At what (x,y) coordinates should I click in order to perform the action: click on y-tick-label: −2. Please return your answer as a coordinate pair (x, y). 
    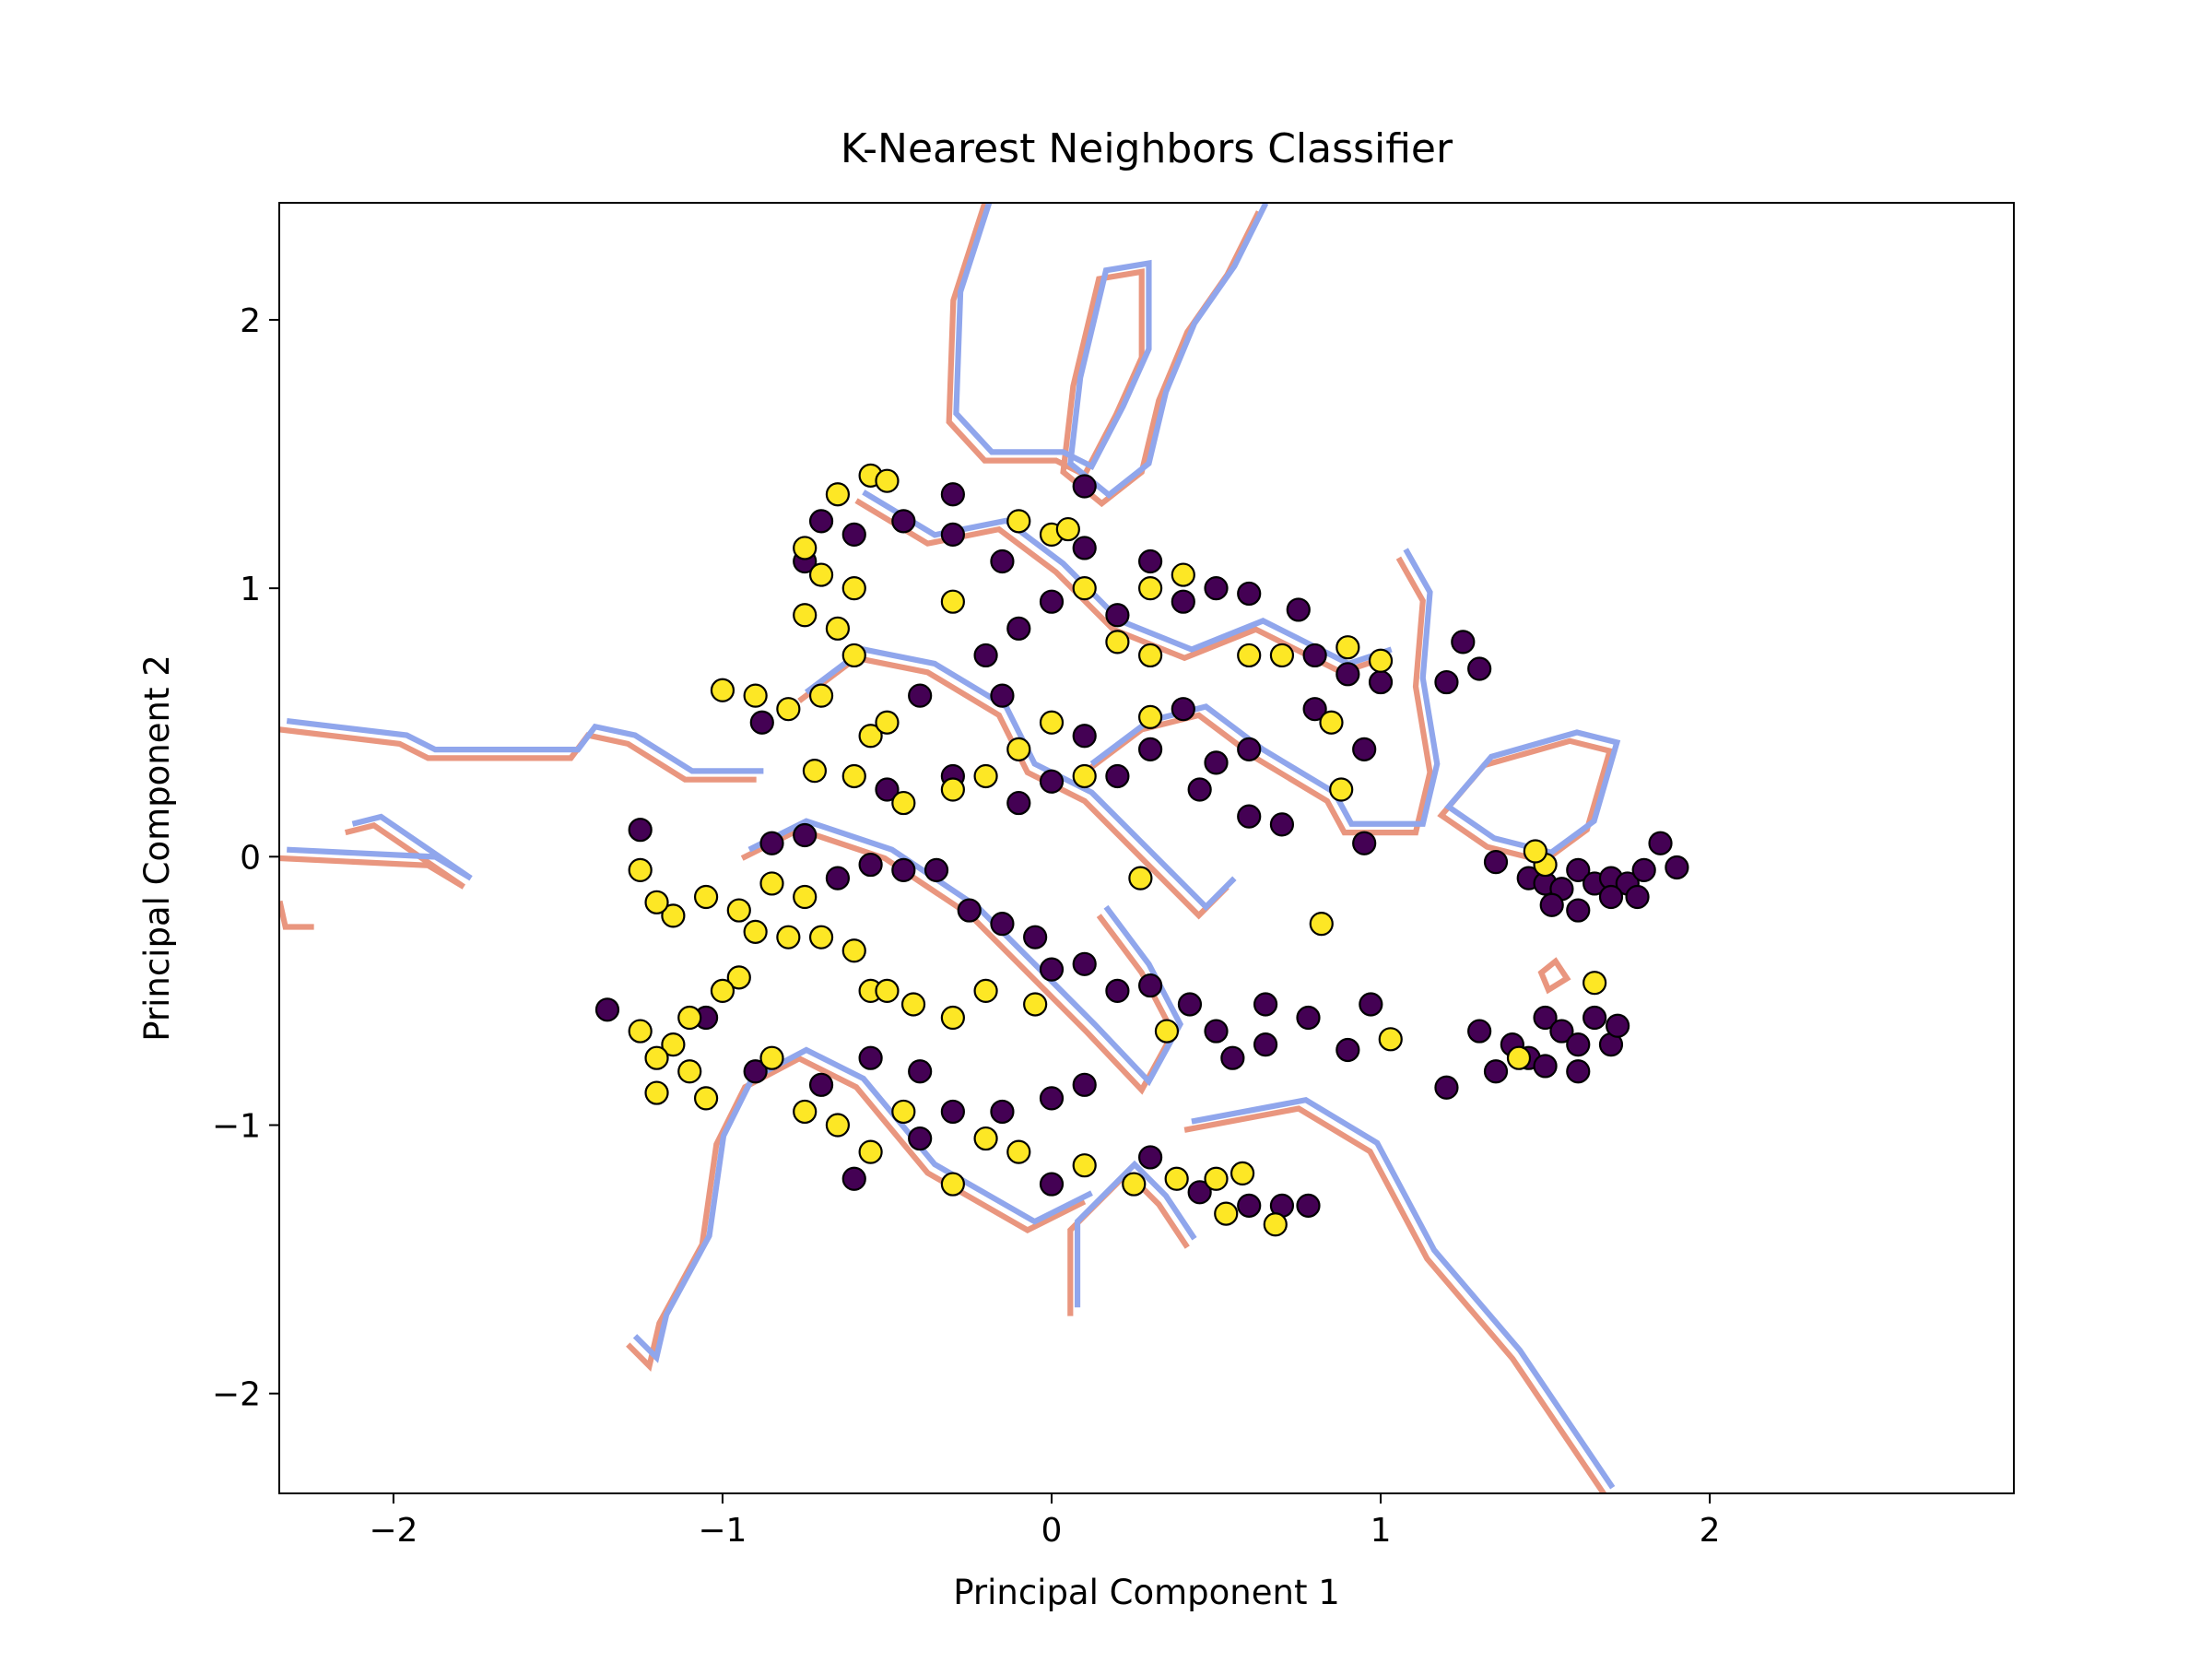
    Looking at the image, I should click on (236, 1395).